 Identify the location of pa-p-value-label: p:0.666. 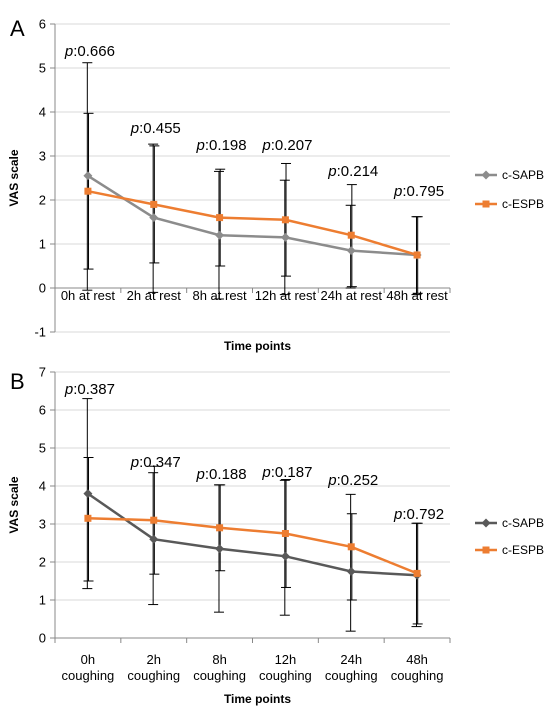
(89, 51).